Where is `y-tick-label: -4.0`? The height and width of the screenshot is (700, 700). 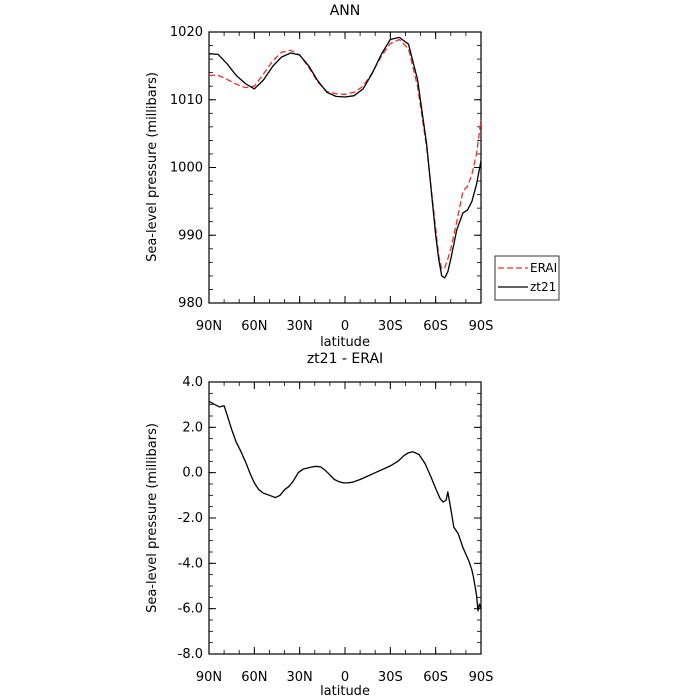
y-tick-label: -4.0 is located at coordinates (190, 563).